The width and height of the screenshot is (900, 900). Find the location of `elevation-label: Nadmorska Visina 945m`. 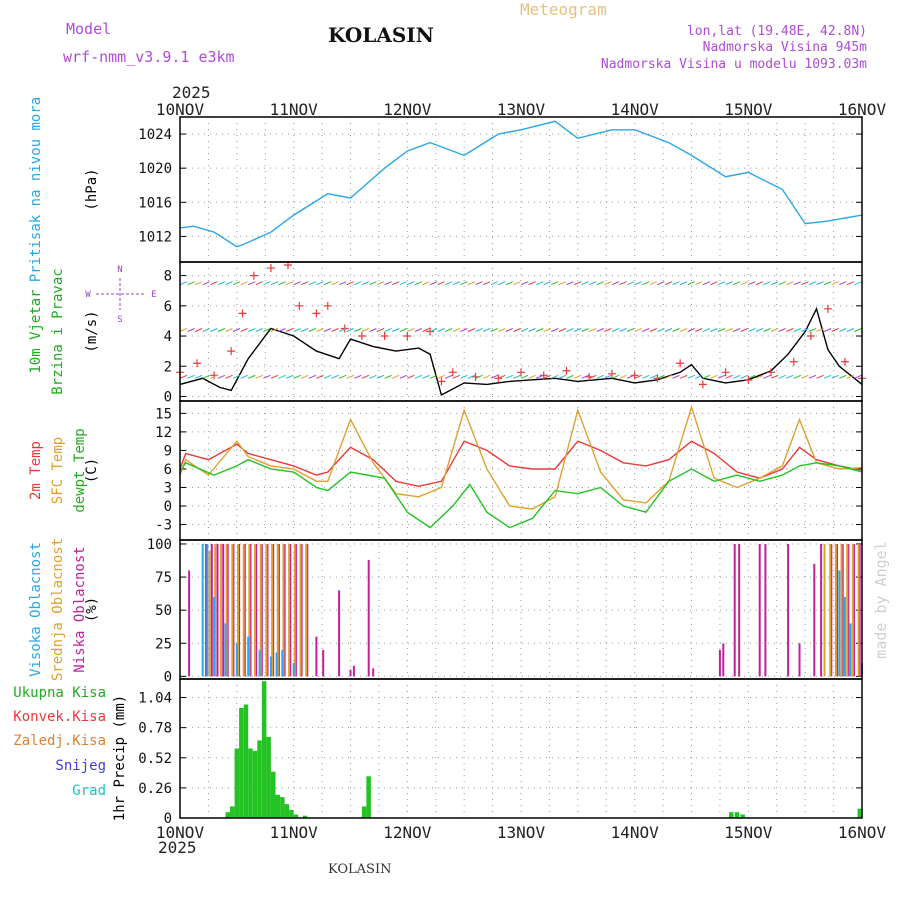

elevation-label: Nadmorska Visina 945m is located at coordinates (784, 47).